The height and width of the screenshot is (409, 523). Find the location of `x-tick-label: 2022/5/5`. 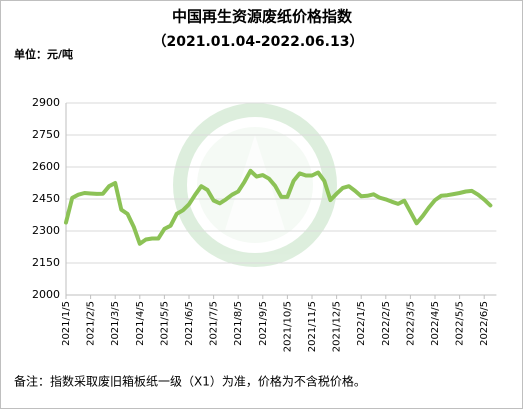

x-tick-label: 2022/5/5 is located at coordinates (460, 323).